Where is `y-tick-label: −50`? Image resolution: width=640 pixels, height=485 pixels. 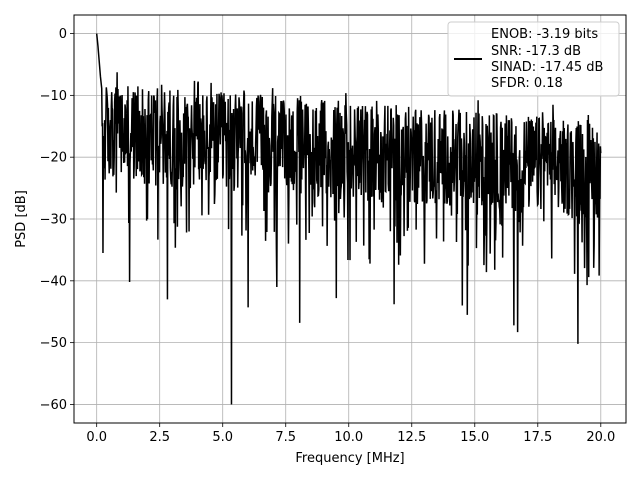 y-tick-label: −50 is located at coordinates (53, 343).